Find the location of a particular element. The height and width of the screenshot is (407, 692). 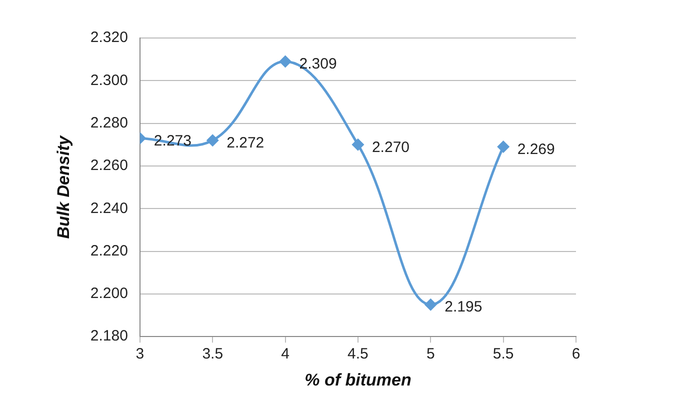

x-tick-label: 4 is located at coordinates (285, 354).